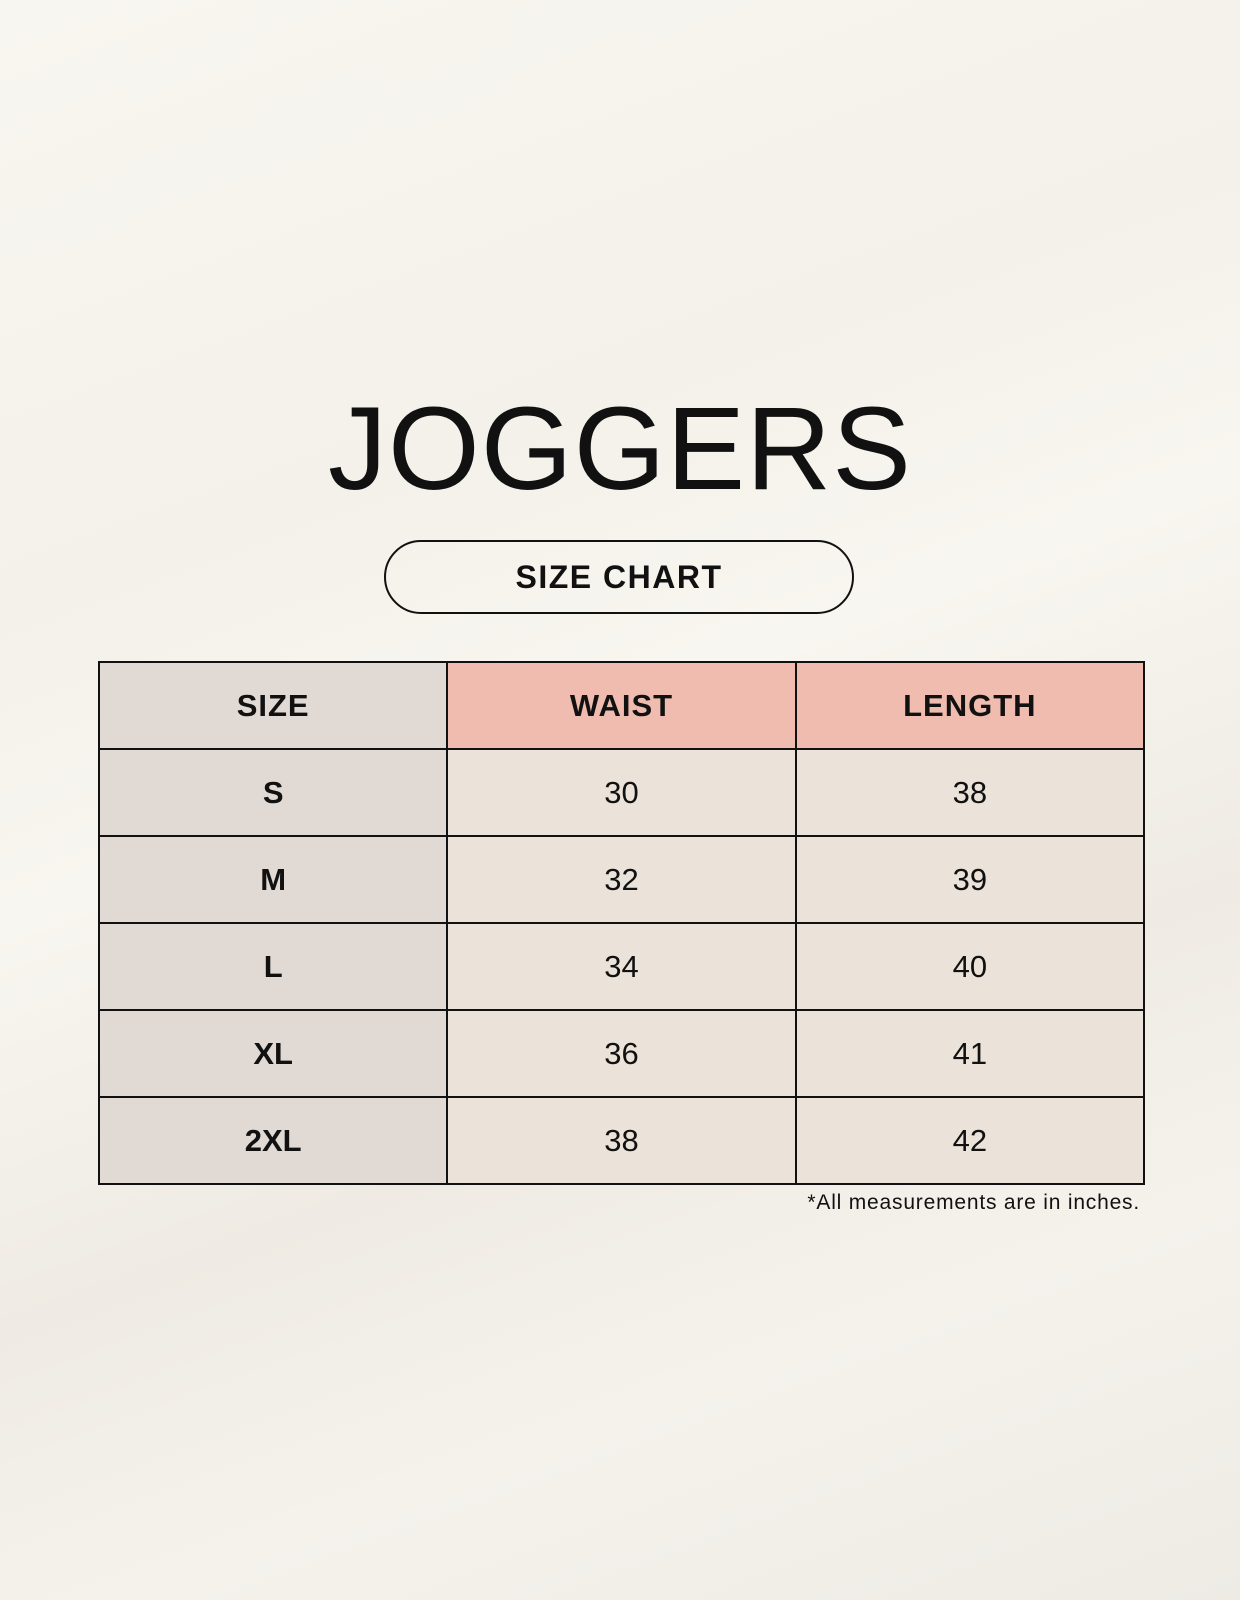 This screenshot has height=1600, width=1240. I want to click on waist-cell: 34, so click(621, 966).